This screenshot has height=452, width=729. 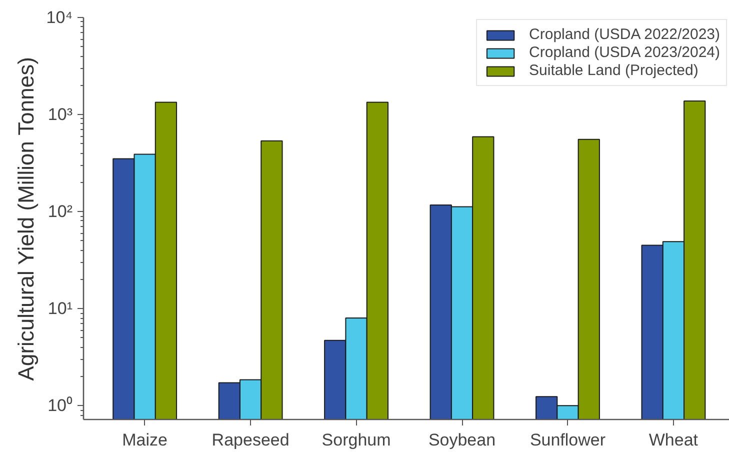 I want to click on y-tick-label: 10⁴, so click(x=59, y=17).